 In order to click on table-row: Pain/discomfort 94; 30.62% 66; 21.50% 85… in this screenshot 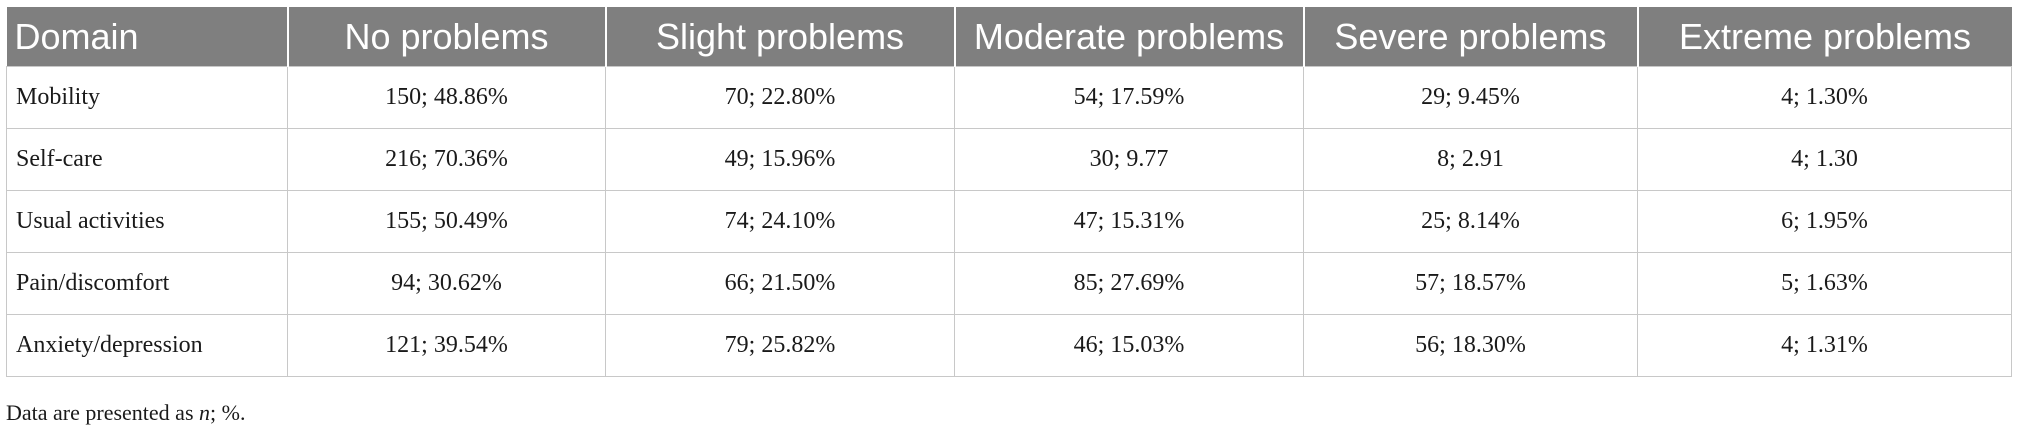, I will do `click(1009, 283)`.